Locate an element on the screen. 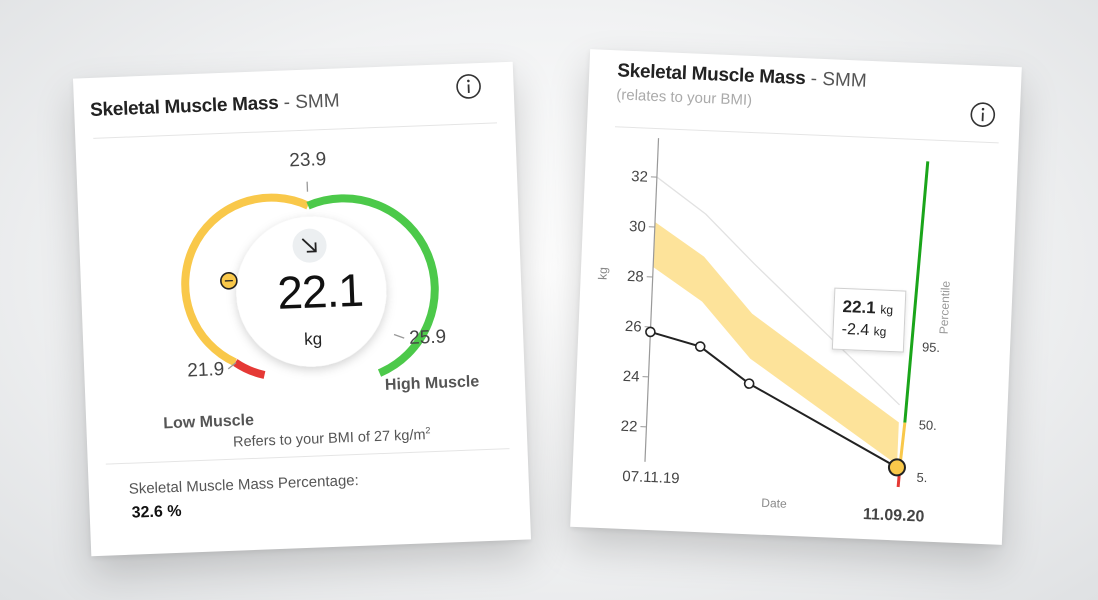 The height and width of the screenshot is (600, 1098). tooltip-value: 22.1 kg is located at coordinates (868, 307).